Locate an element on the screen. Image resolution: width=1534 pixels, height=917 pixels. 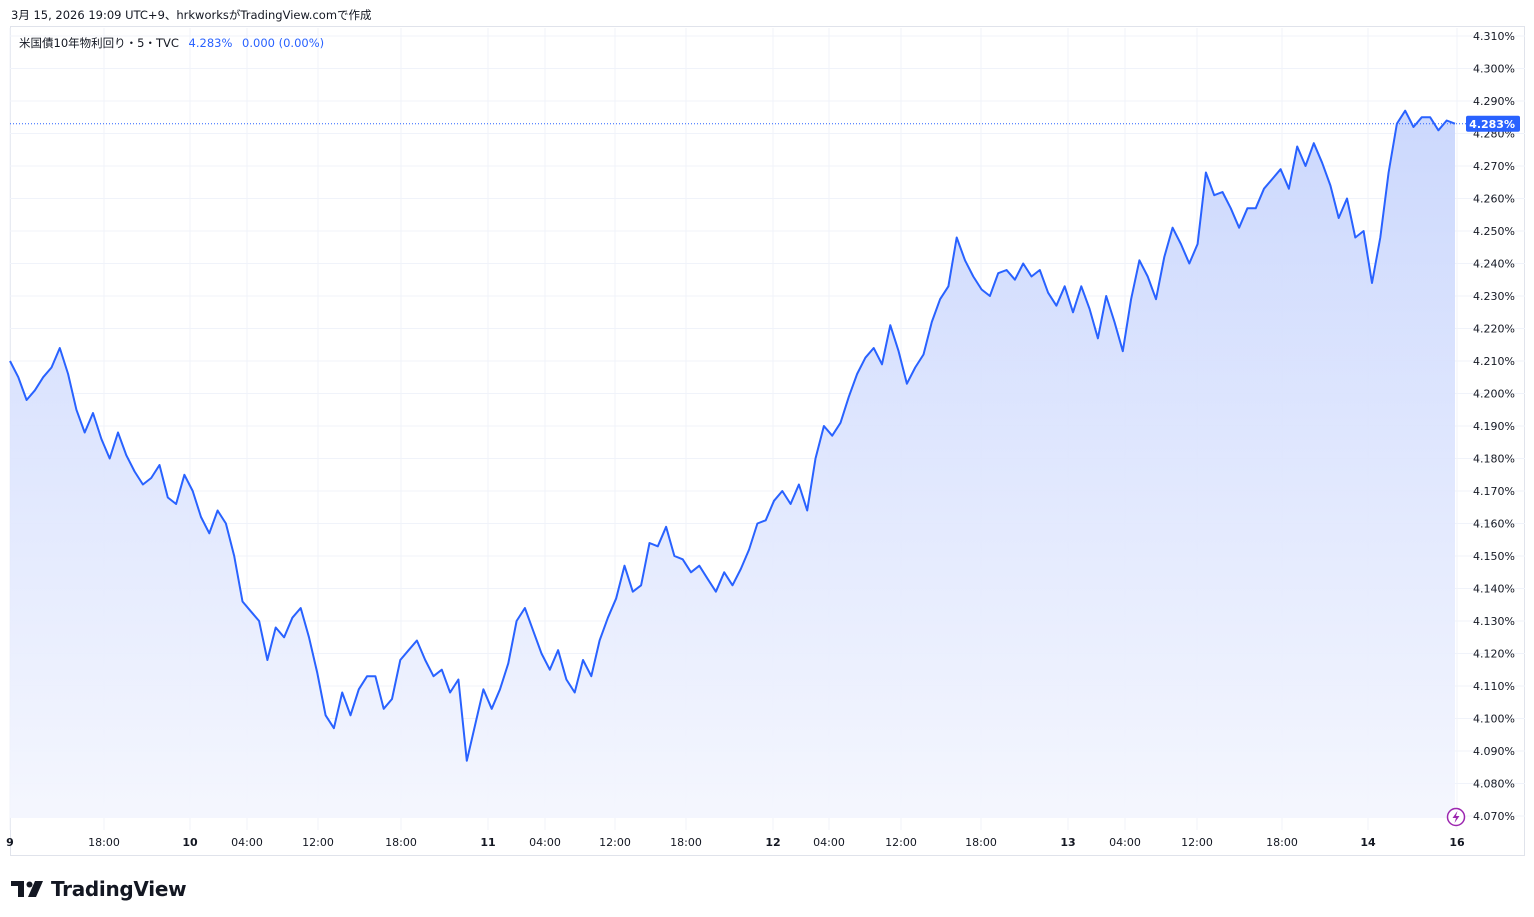
y-tick-label: 4.090% is located at coordinates (1494, 751).